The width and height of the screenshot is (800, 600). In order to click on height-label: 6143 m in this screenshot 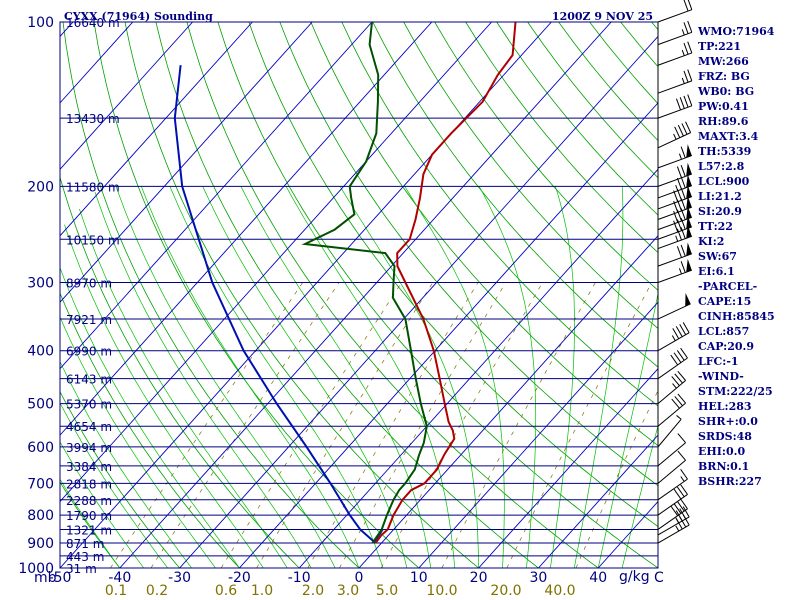, I will do `click(89, 380)`.